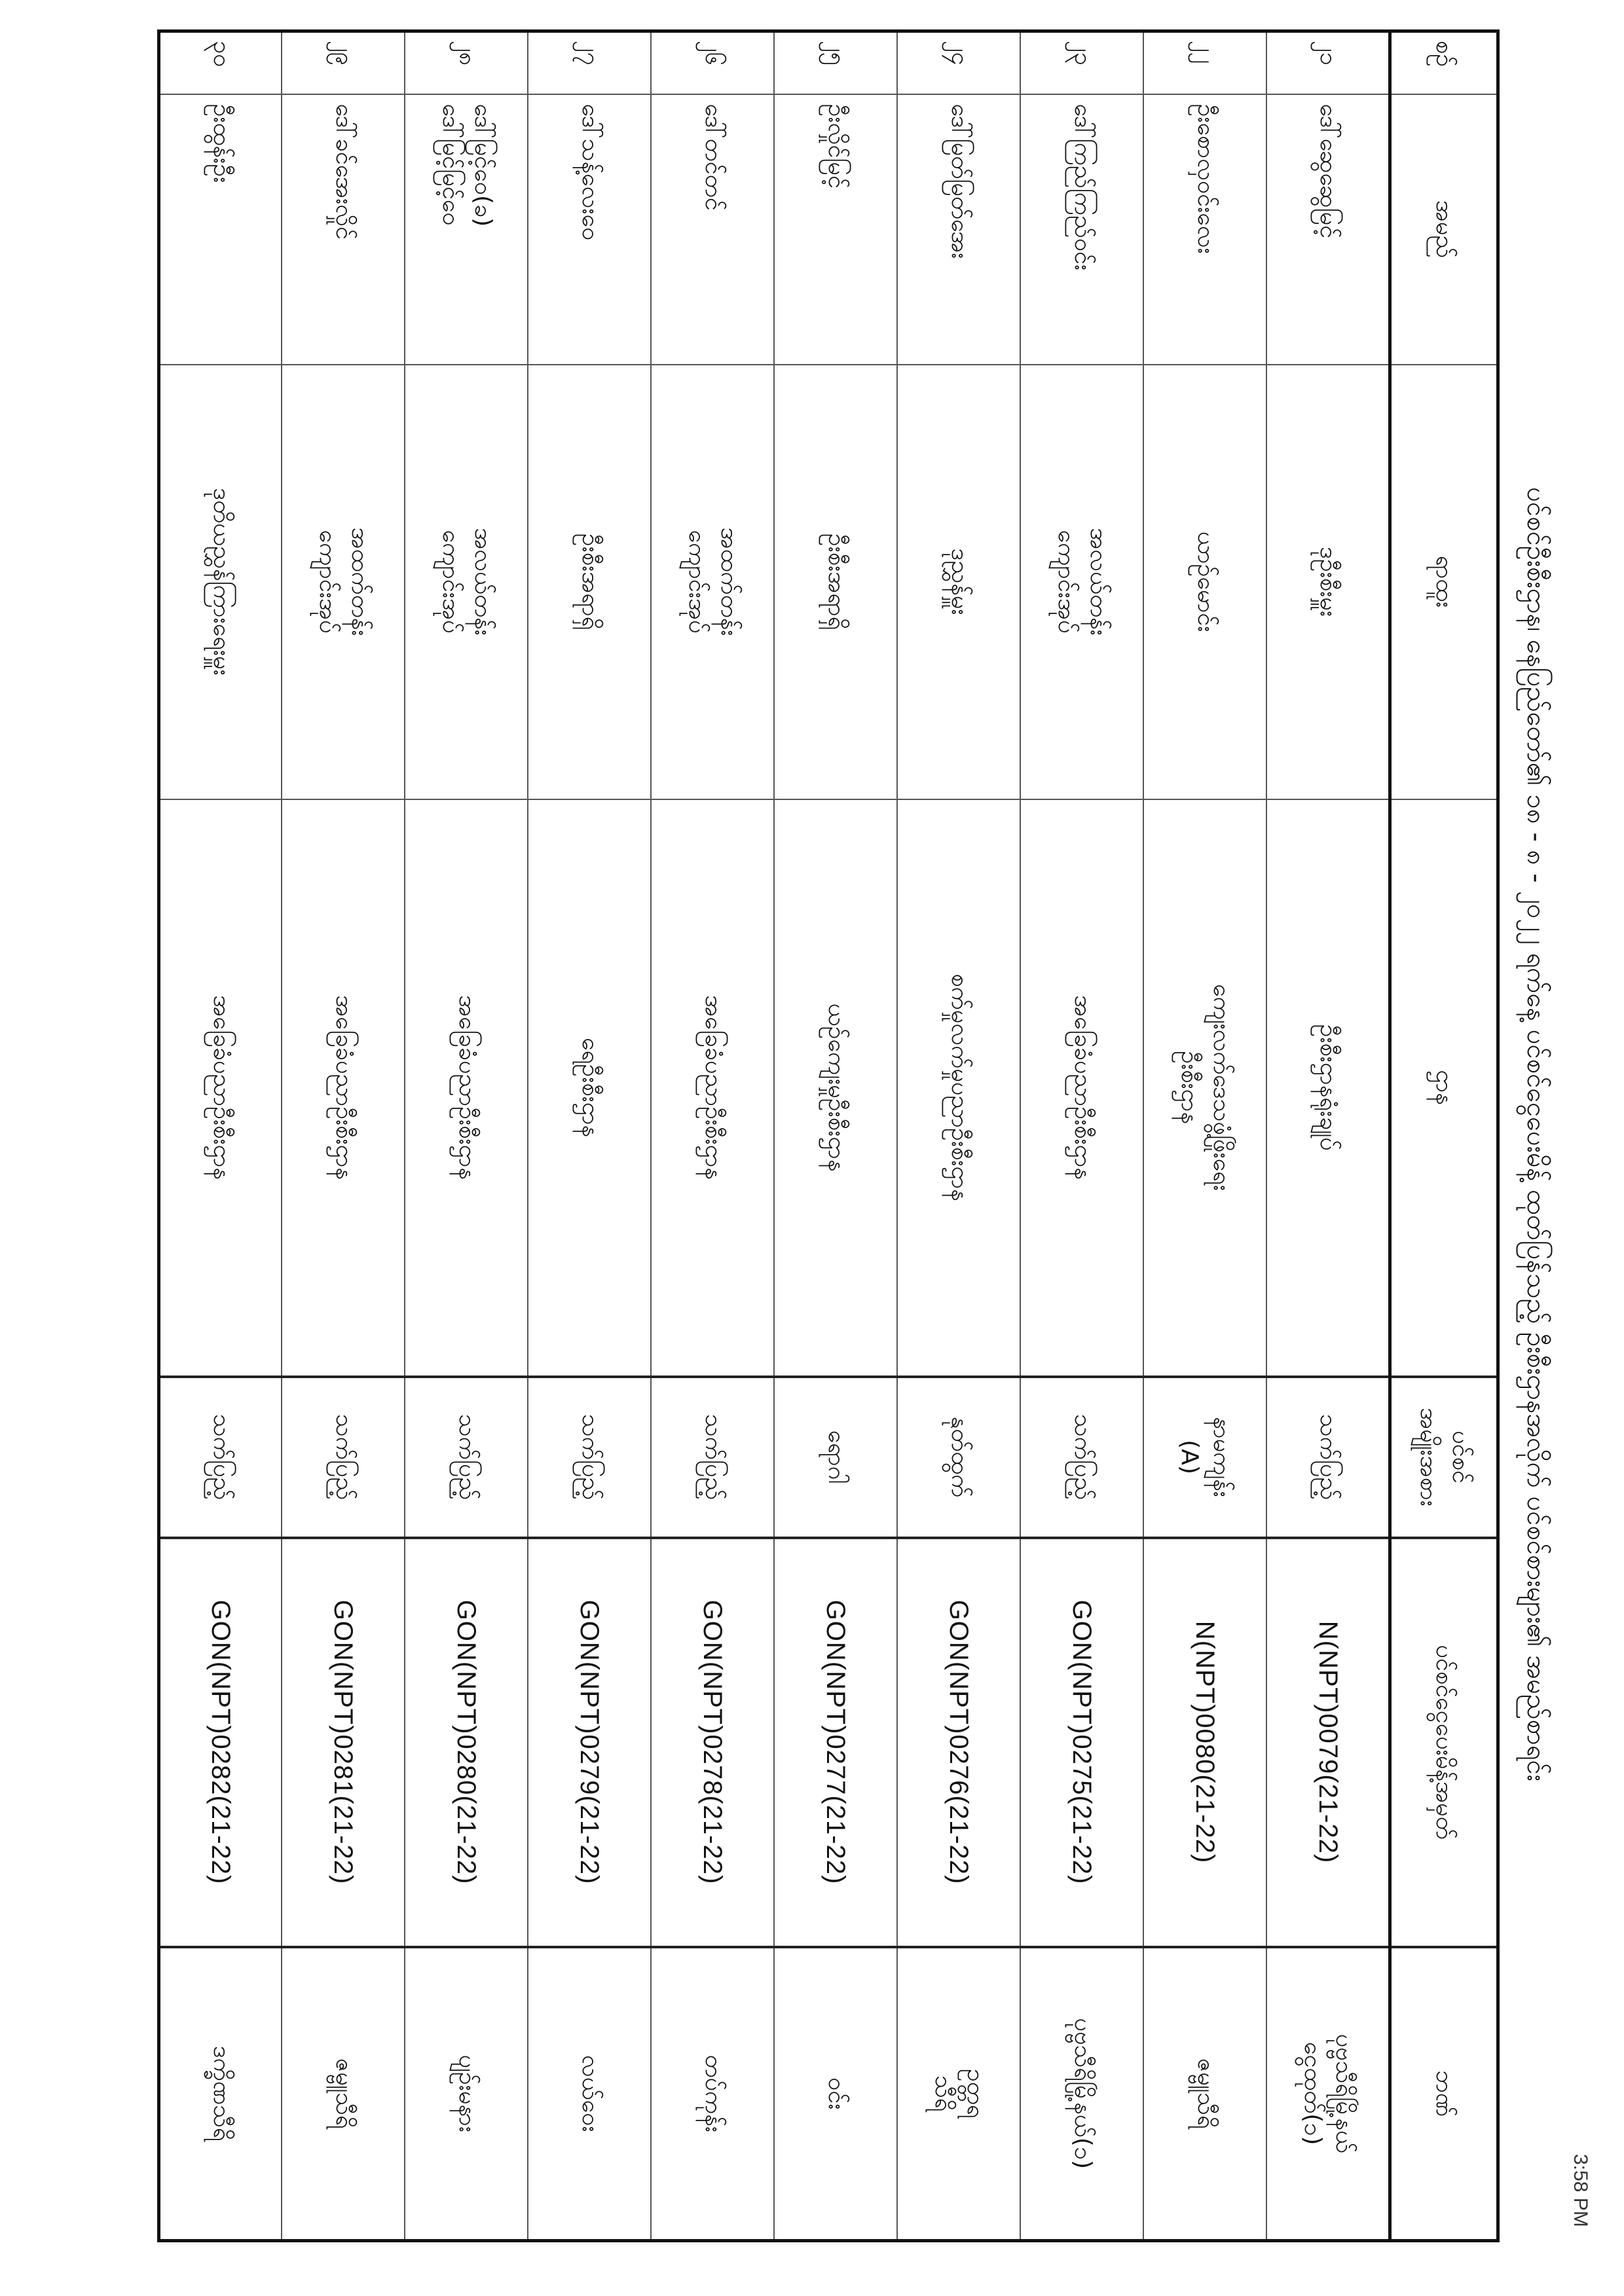 The image size is (1624, 2296). What do you see at coordinates (466, 2093) in the screenshot?
I see `bank-cell: ပျဉ်းမနား` at bounding box center [466, 2093].